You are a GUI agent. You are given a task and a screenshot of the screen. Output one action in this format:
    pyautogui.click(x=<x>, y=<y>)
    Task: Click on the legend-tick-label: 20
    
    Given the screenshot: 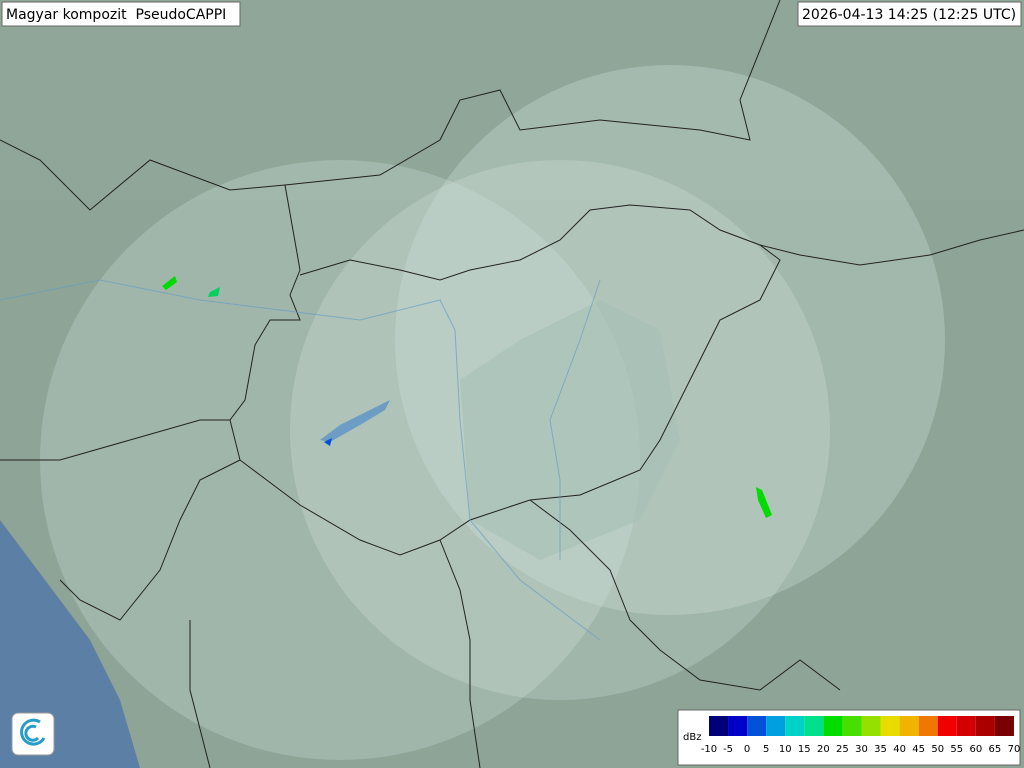 What is the action you would take?
    pyautogui.click(x=823, y=749)
    